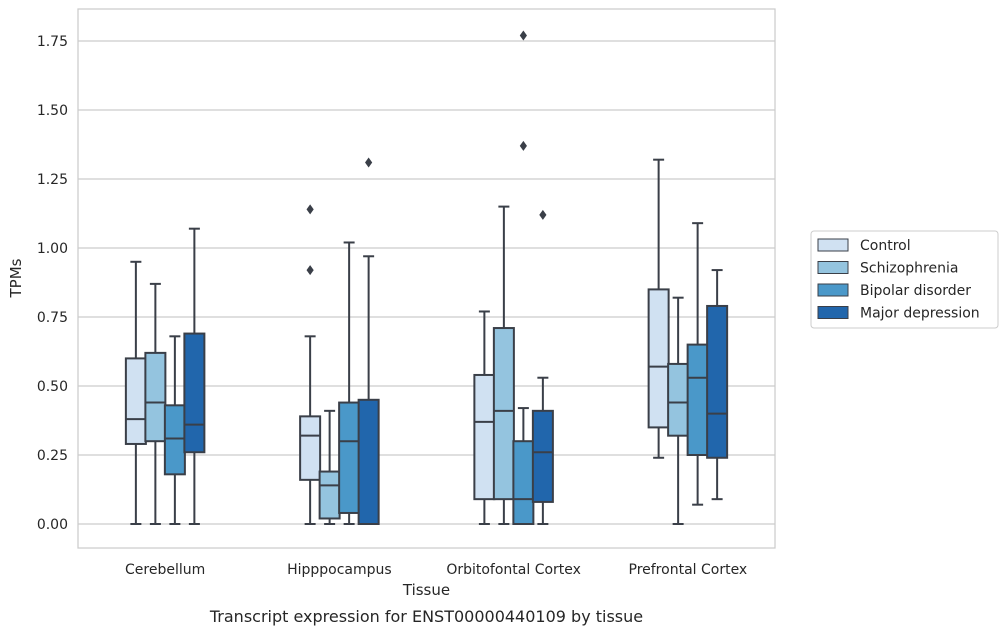  I want to click on x-tick-label: Prefrontal Cortex, so click(688, 570).